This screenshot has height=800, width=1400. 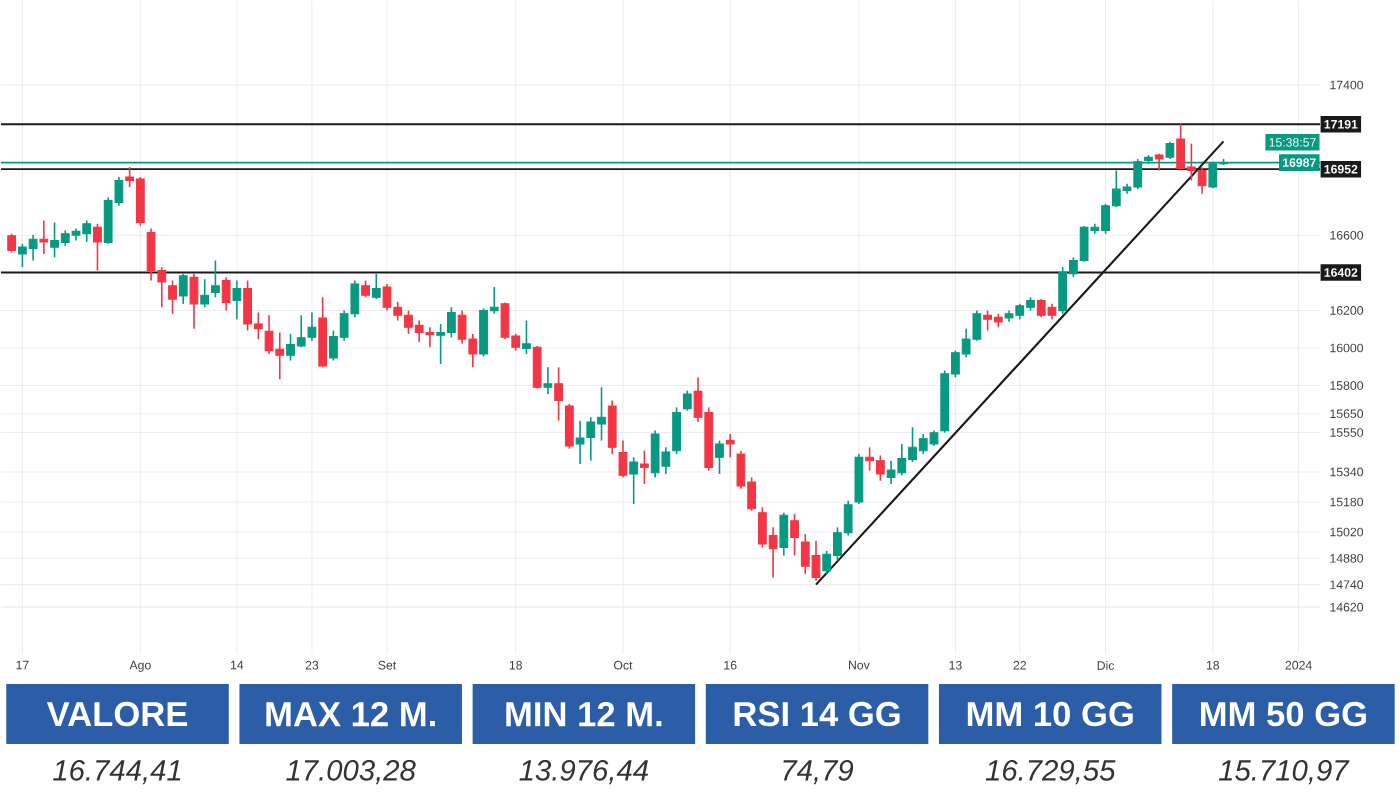 What do you see at coordinates (583, 772) in the screenshot?
I see `text: 13.976,44` at bounding box center [583, 772].